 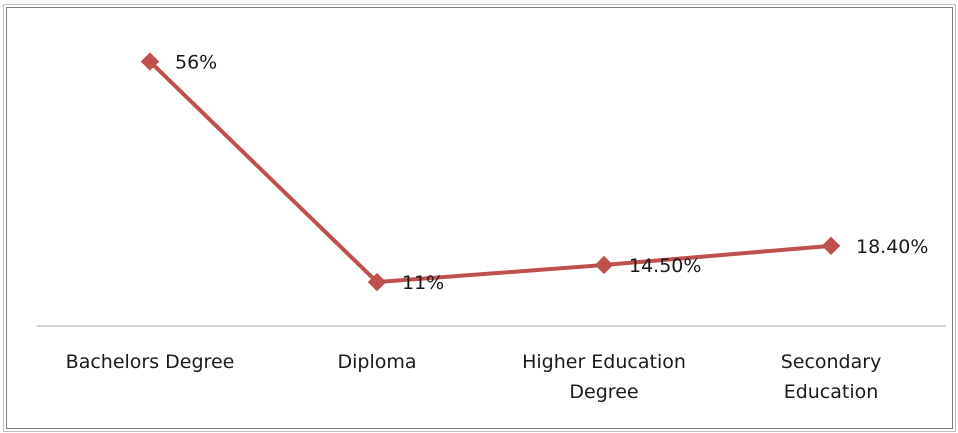 I want to click on x-tick-label: Education, so click(x=831, y=392).